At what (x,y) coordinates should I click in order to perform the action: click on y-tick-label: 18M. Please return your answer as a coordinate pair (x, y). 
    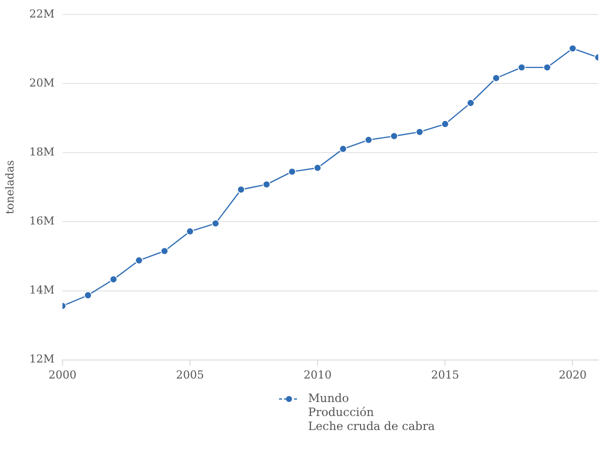
    Looking at the image, I should click on (41, 152).